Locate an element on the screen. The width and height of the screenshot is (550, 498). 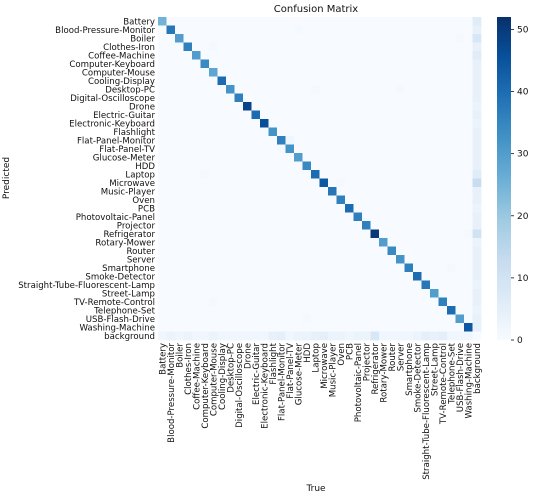
y-tick-label: Smoke-Detector is located at coordinates (120, 277).